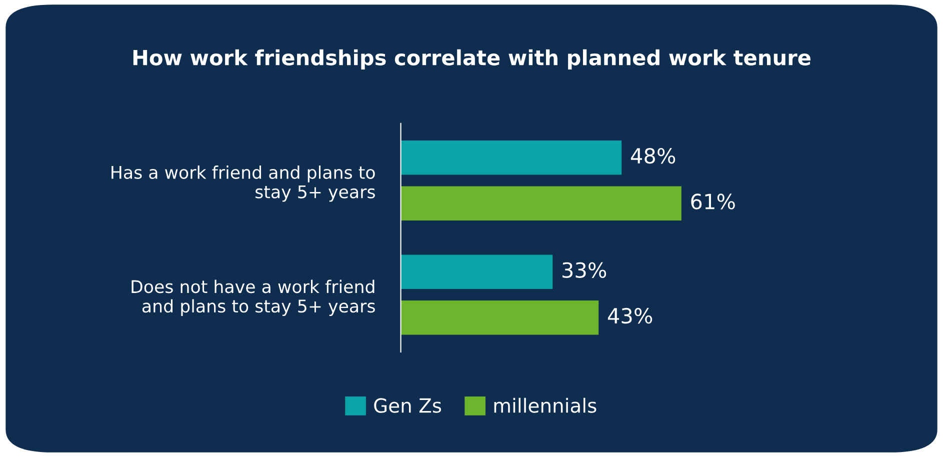 The image size is (943, 457). What do you see at coordinates (545, 405) in the screenshot?
I see `legend-label: millennials` at bounding box center [545, 405].